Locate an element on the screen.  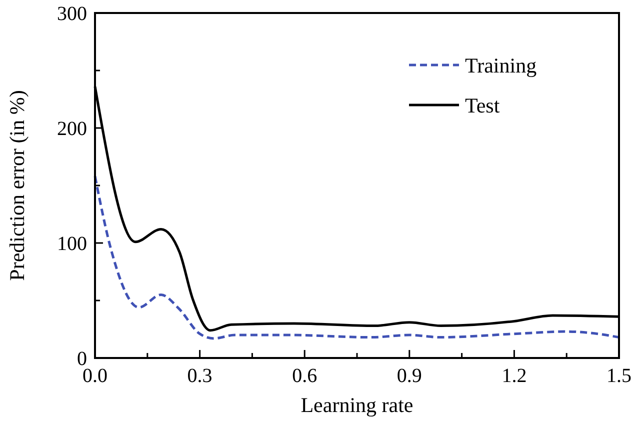
y-tick-label: 100 is located at coordinates (72, 244).